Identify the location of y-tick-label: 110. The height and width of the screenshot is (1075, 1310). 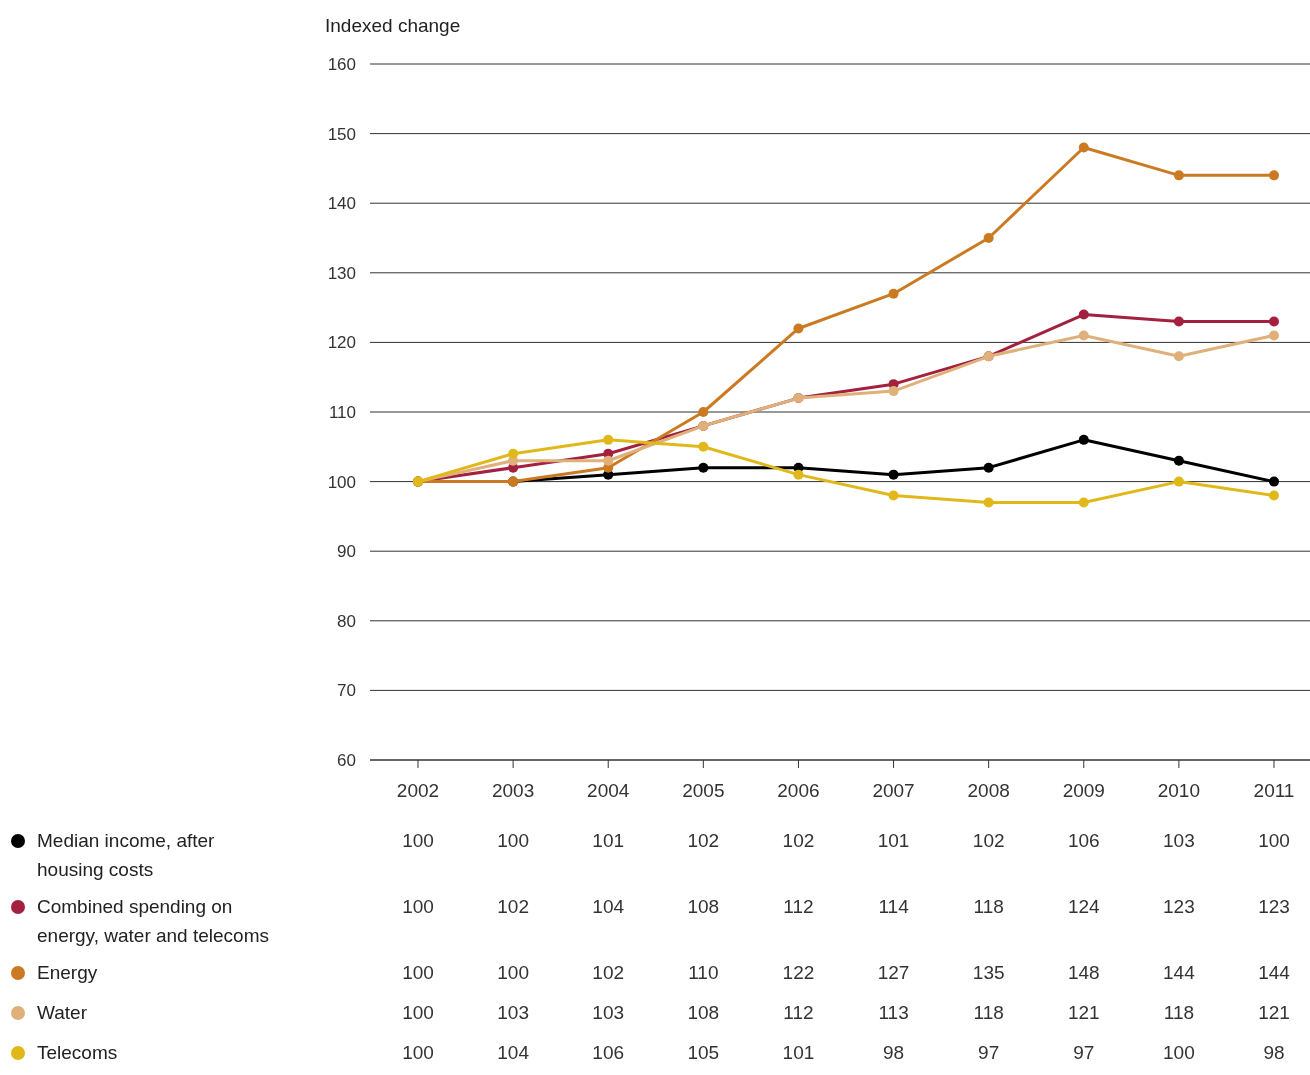
(342, 412).